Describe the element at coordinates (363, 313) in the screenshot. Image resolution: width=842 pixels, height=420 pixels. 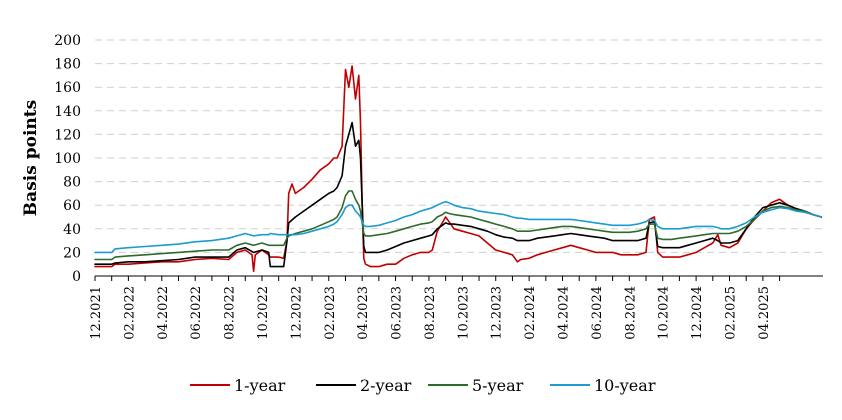
I see `x-tick-label: 04.2023` at that location.